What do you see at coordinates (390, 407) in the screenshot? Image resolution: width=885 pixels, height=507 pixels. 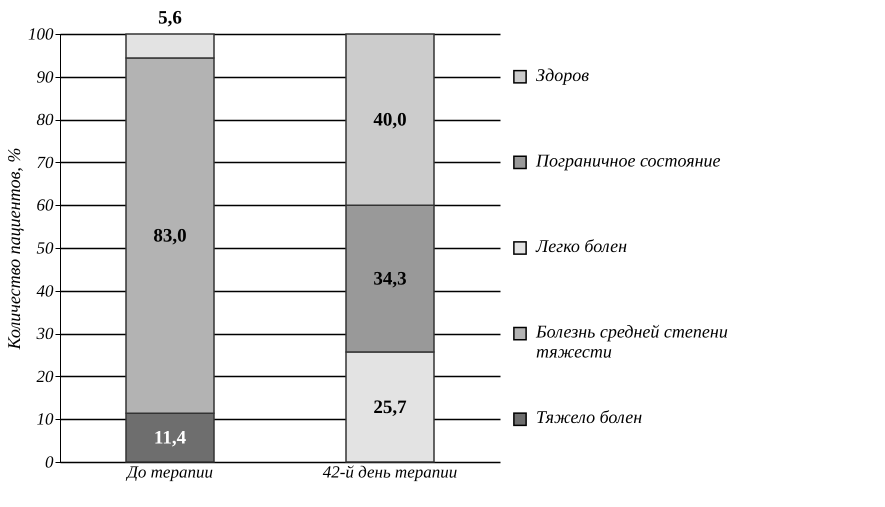 I see `data-label: 25,7` at bounding box center [390, 407].